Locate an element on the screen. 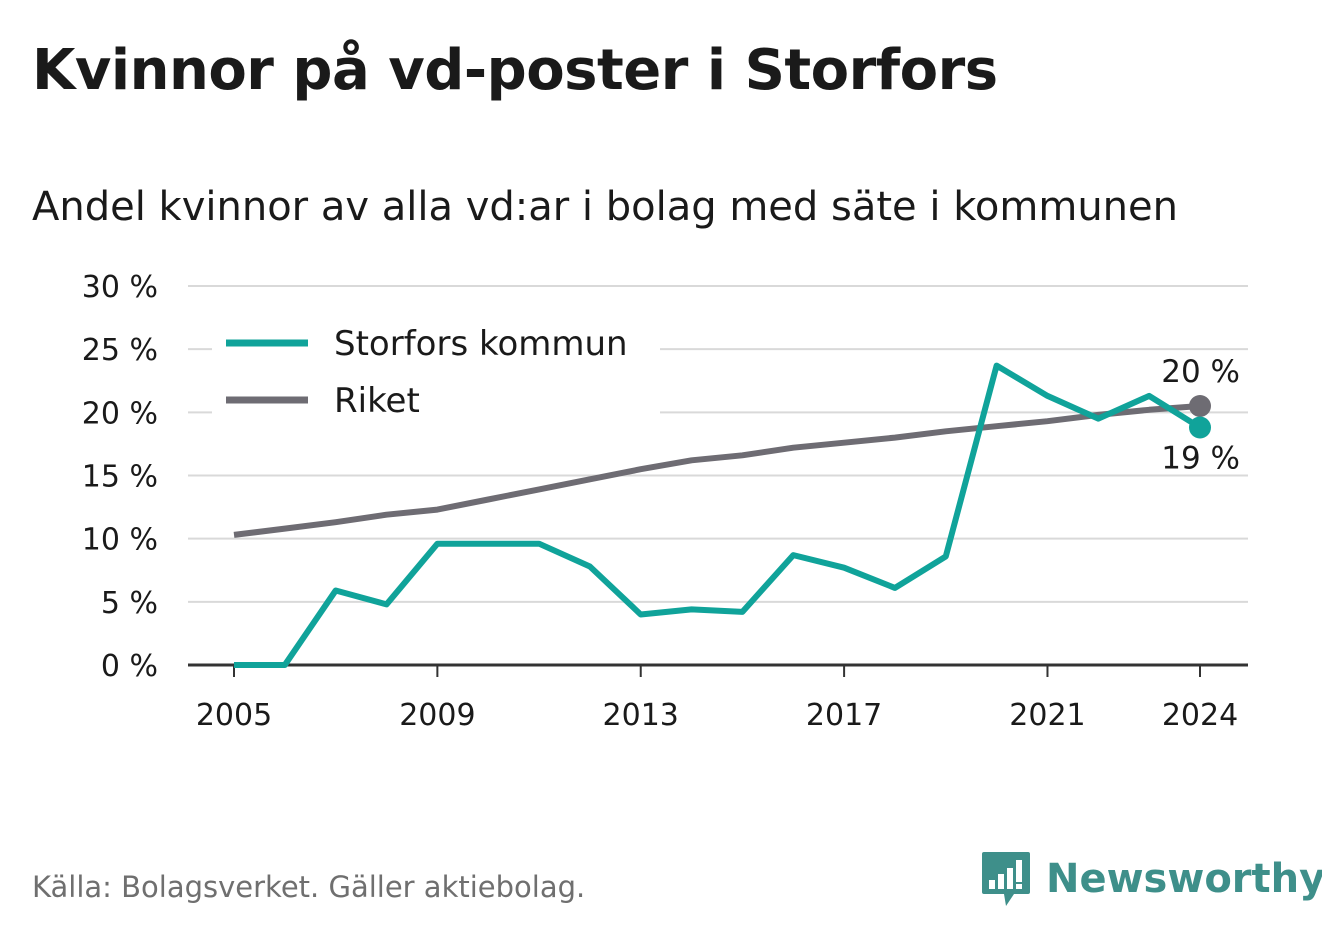 The width and height of the screenshot is (1322, 939). end-point-storfors is located at coordinates (1200, 427).